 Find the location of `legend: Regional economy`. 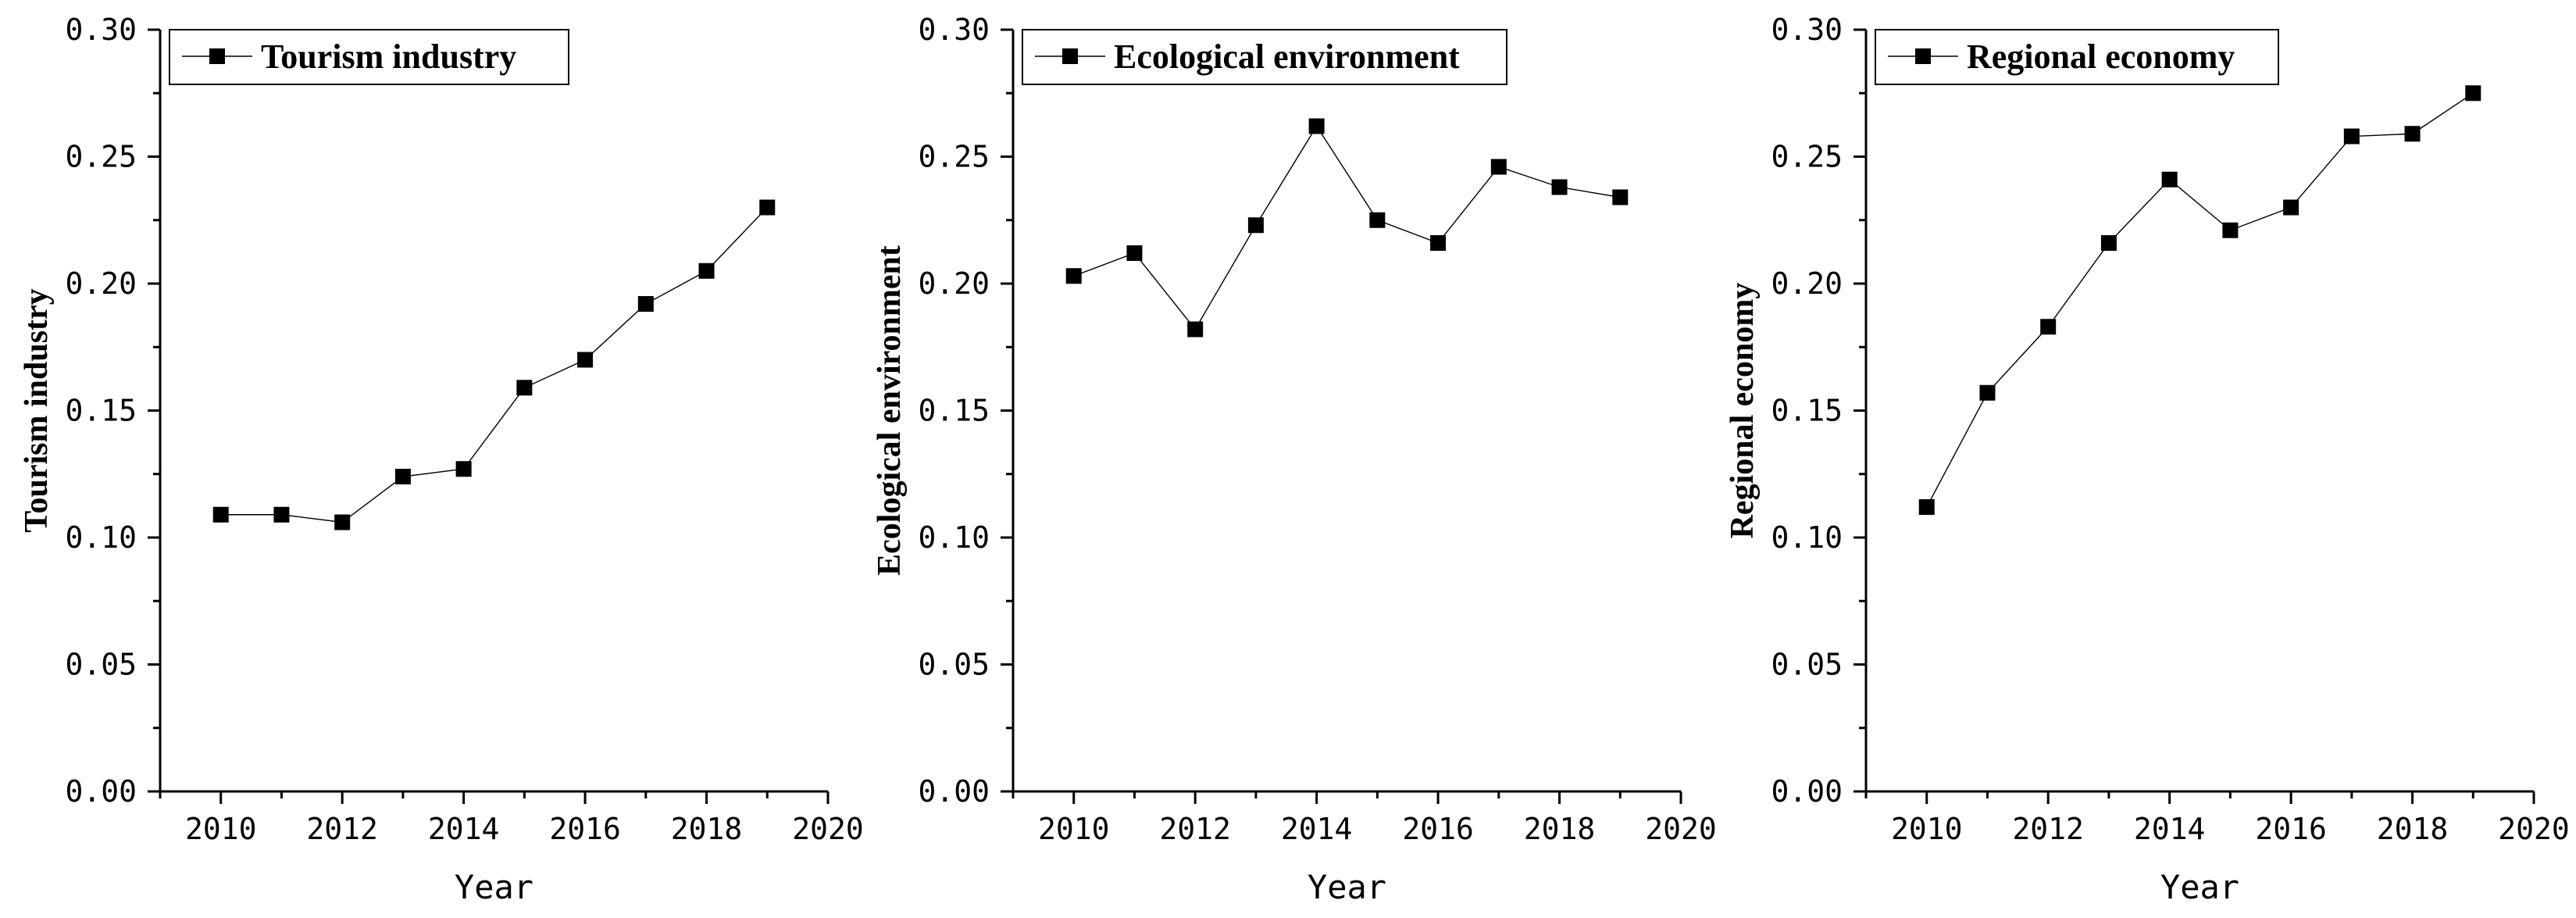

legend: Regional economy is located at coordinates (2077, 57).